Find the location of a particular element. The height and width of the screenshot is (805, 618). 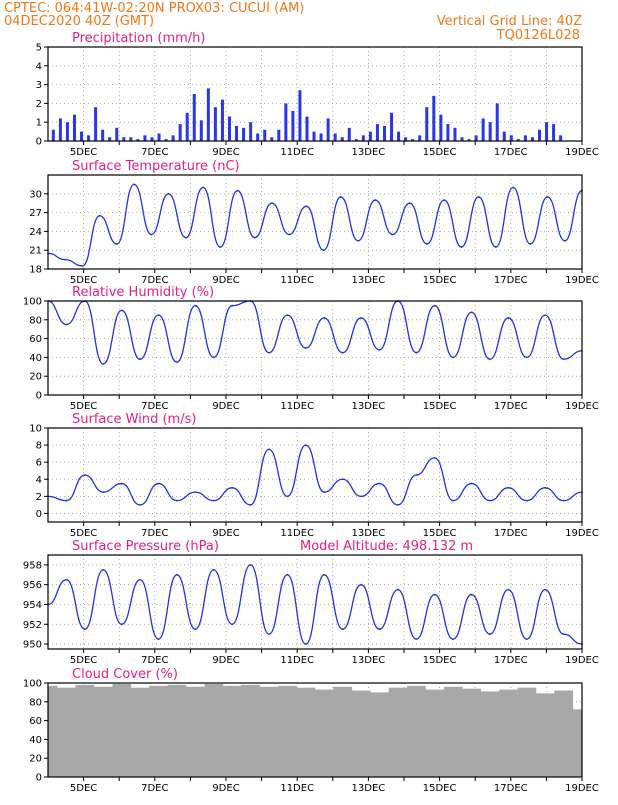

humidity-frame is located at coordinates (315, 348).